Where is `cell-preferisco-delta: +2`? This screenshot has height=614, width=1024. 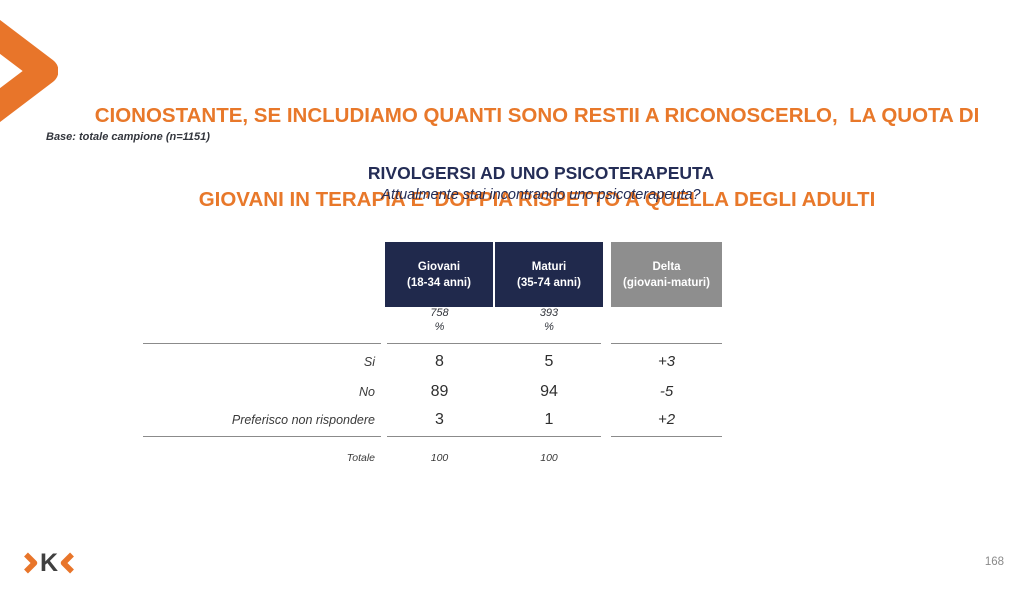
cell-preferisco-delta: +2 is located at coordinates (666, 419).